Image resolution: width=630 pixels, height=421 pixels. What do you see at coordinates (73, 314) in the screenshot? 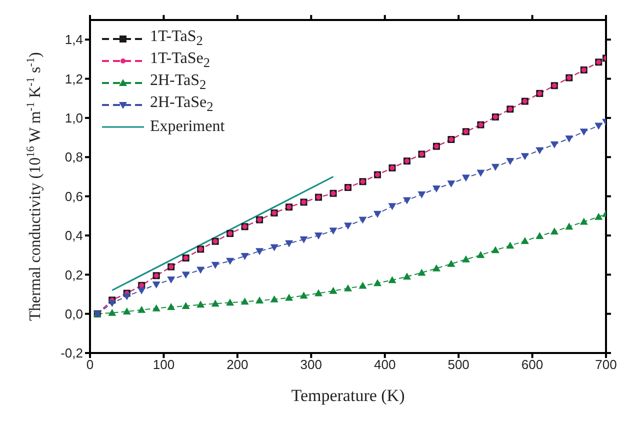
I see `y-tick-label: 0,0` at bounding box center [73, 314].